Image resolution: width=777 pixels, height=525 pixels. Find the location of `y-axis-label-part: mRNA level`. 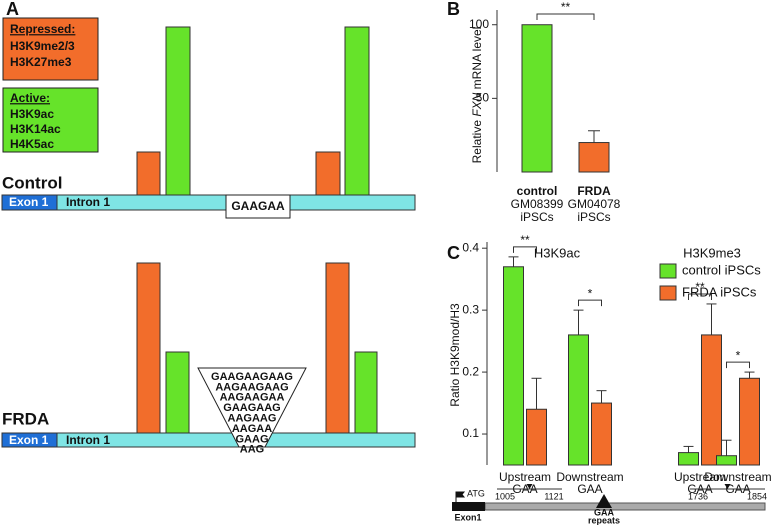

y-axis-label-part: mRNA level is located at coordinates (477, 60).